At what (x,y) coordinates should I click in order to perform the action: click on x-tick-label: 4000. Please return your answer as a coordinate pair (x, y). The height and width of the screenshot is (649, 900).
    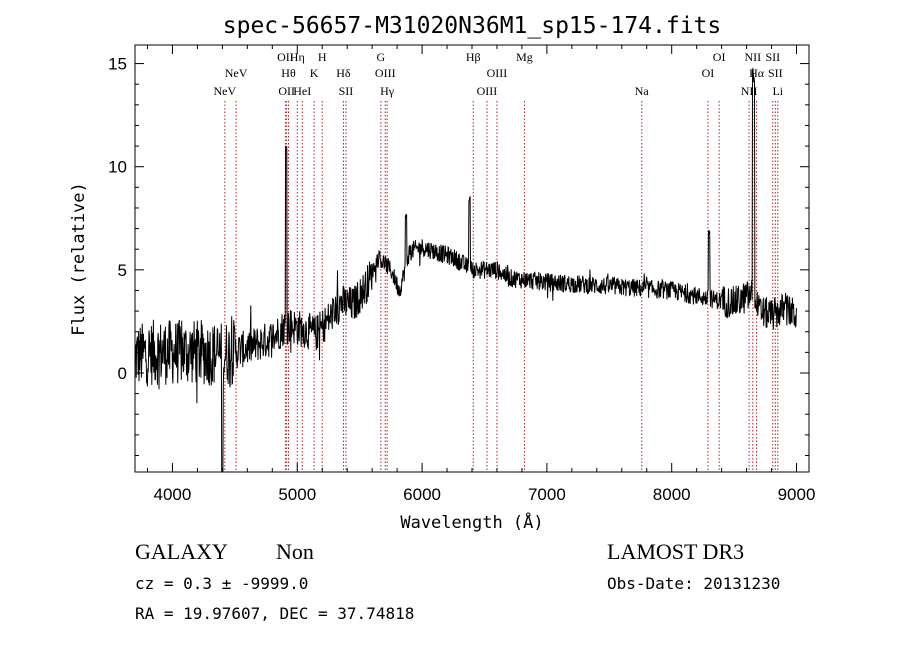
    Looking at the image, I should click on (173, 494).